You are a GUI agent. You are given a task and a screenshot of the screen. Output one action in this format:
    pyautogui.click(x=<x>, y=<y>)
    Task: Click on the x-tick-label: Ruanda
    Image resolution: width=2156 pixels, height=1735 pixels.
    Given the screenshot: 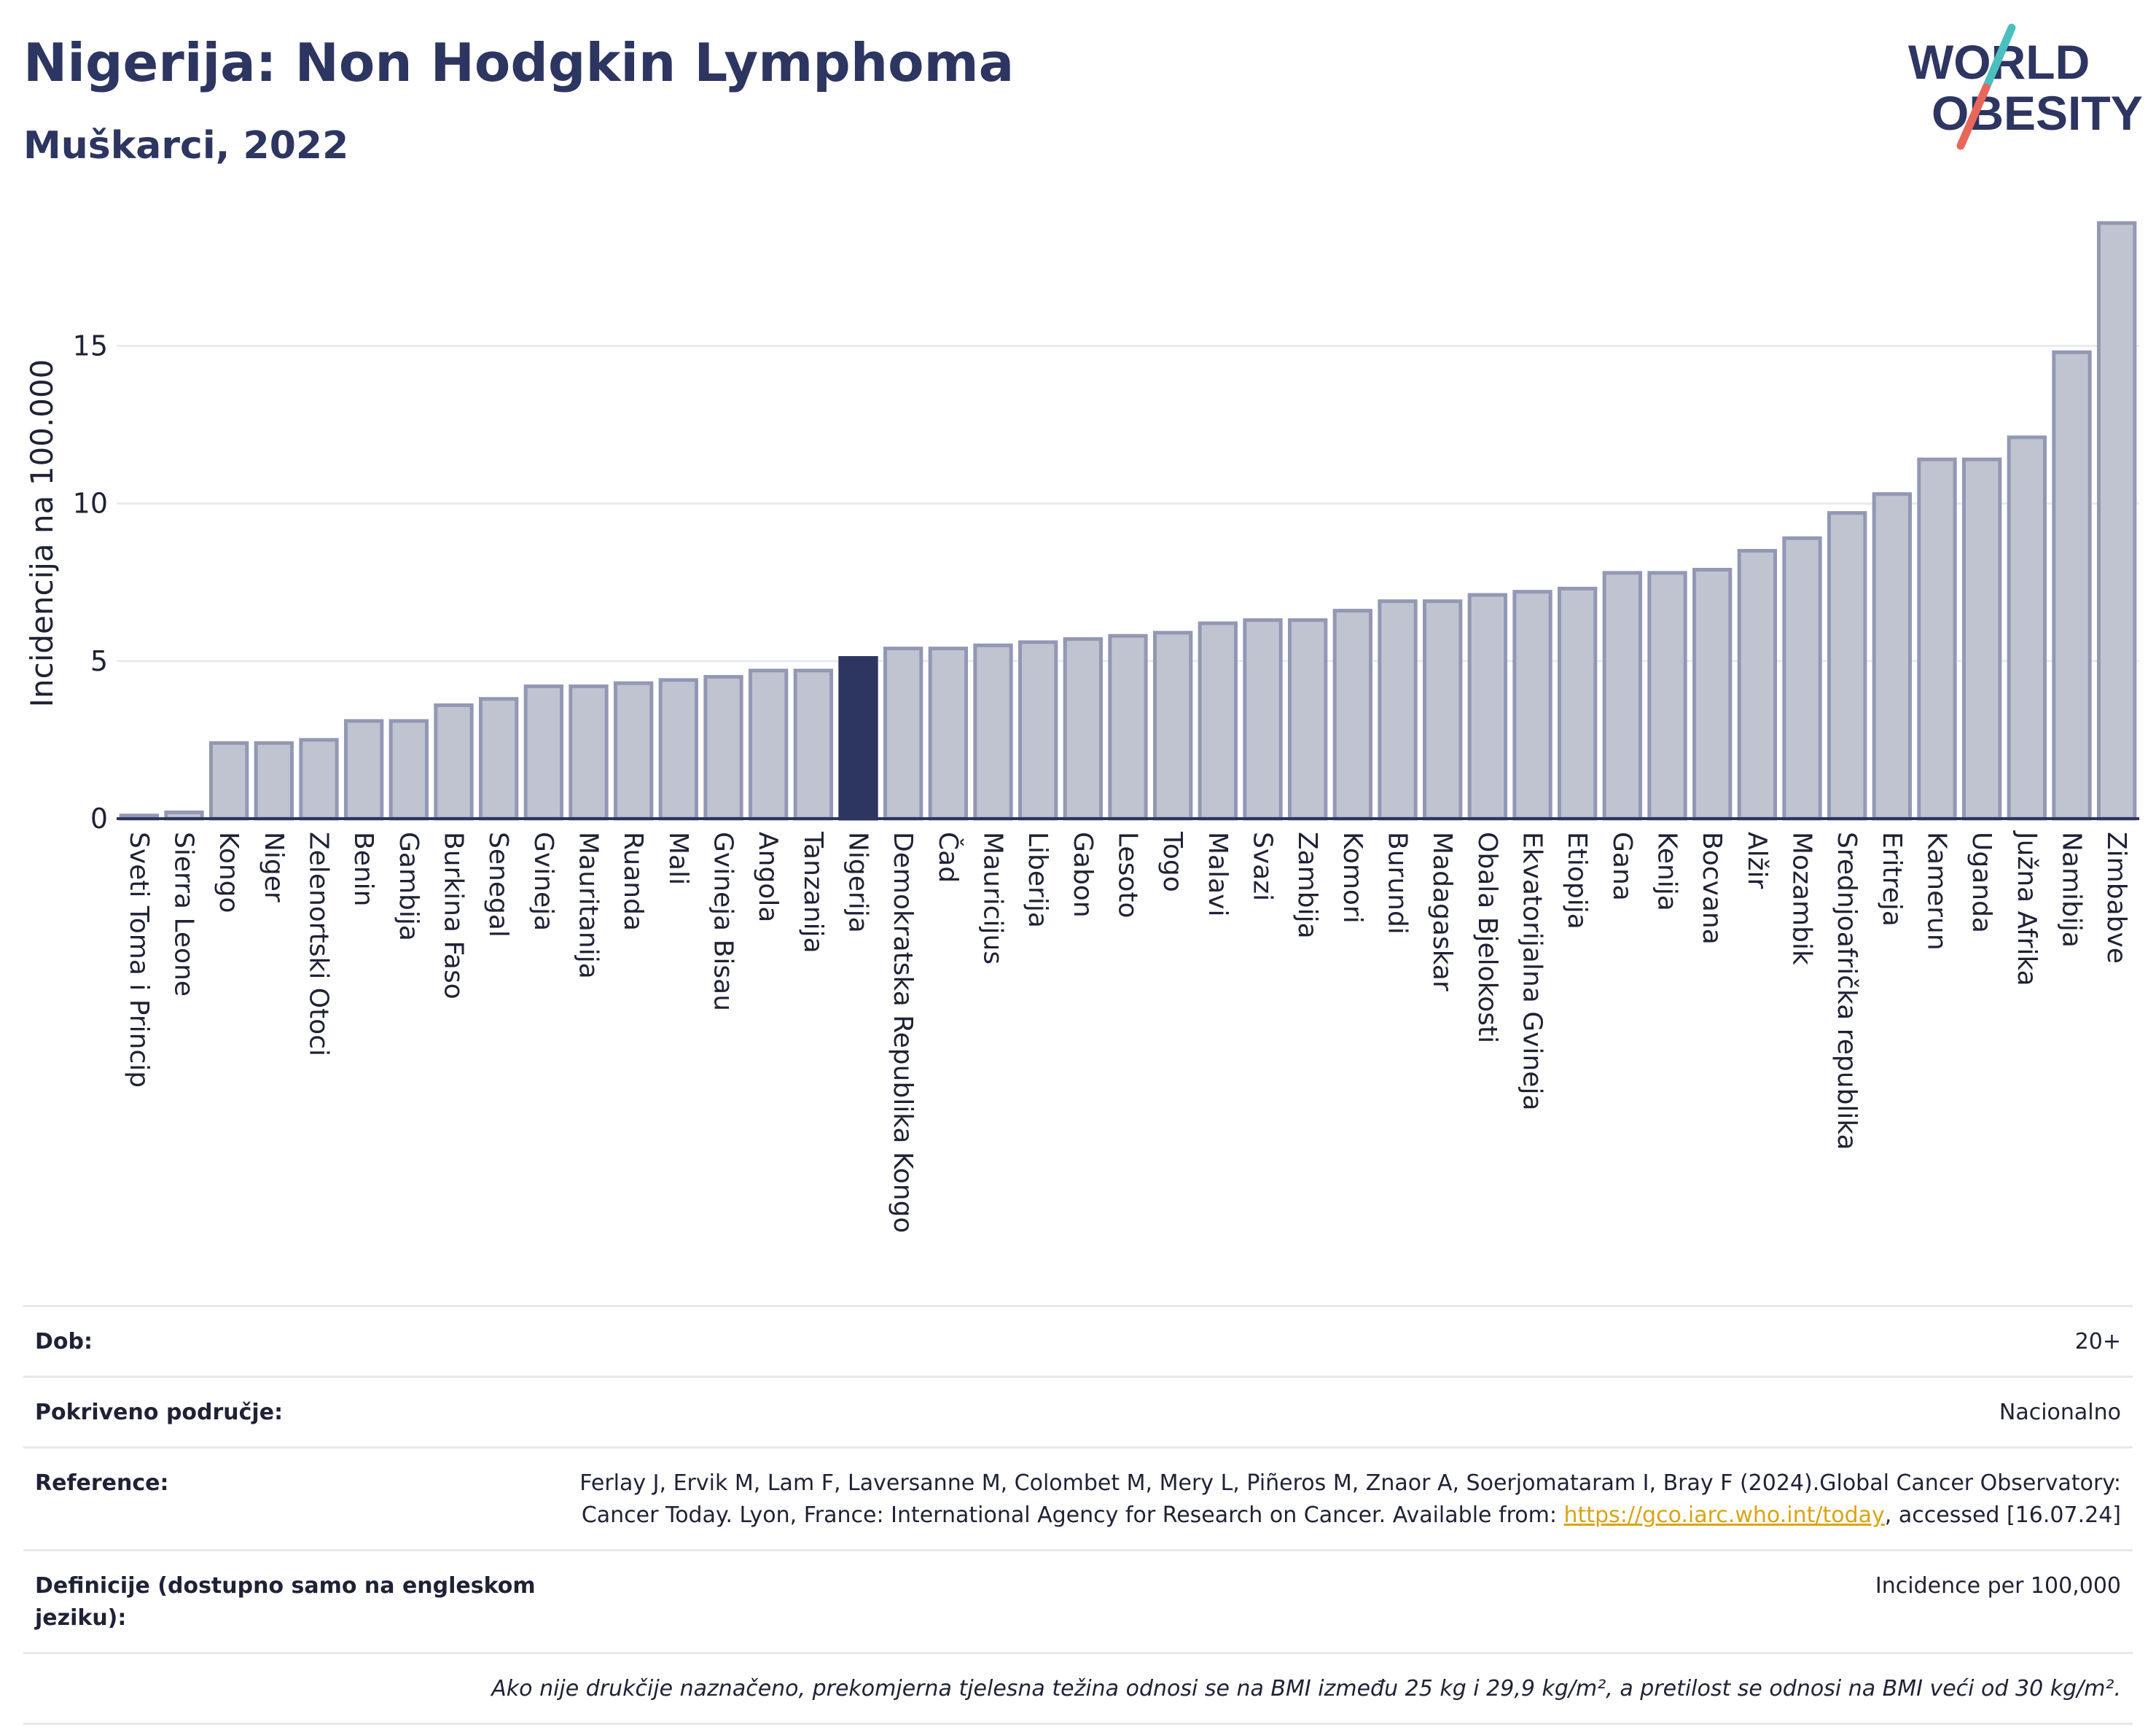 What is the action you would take?
    pyautogui.click(x=633, y=882)
    